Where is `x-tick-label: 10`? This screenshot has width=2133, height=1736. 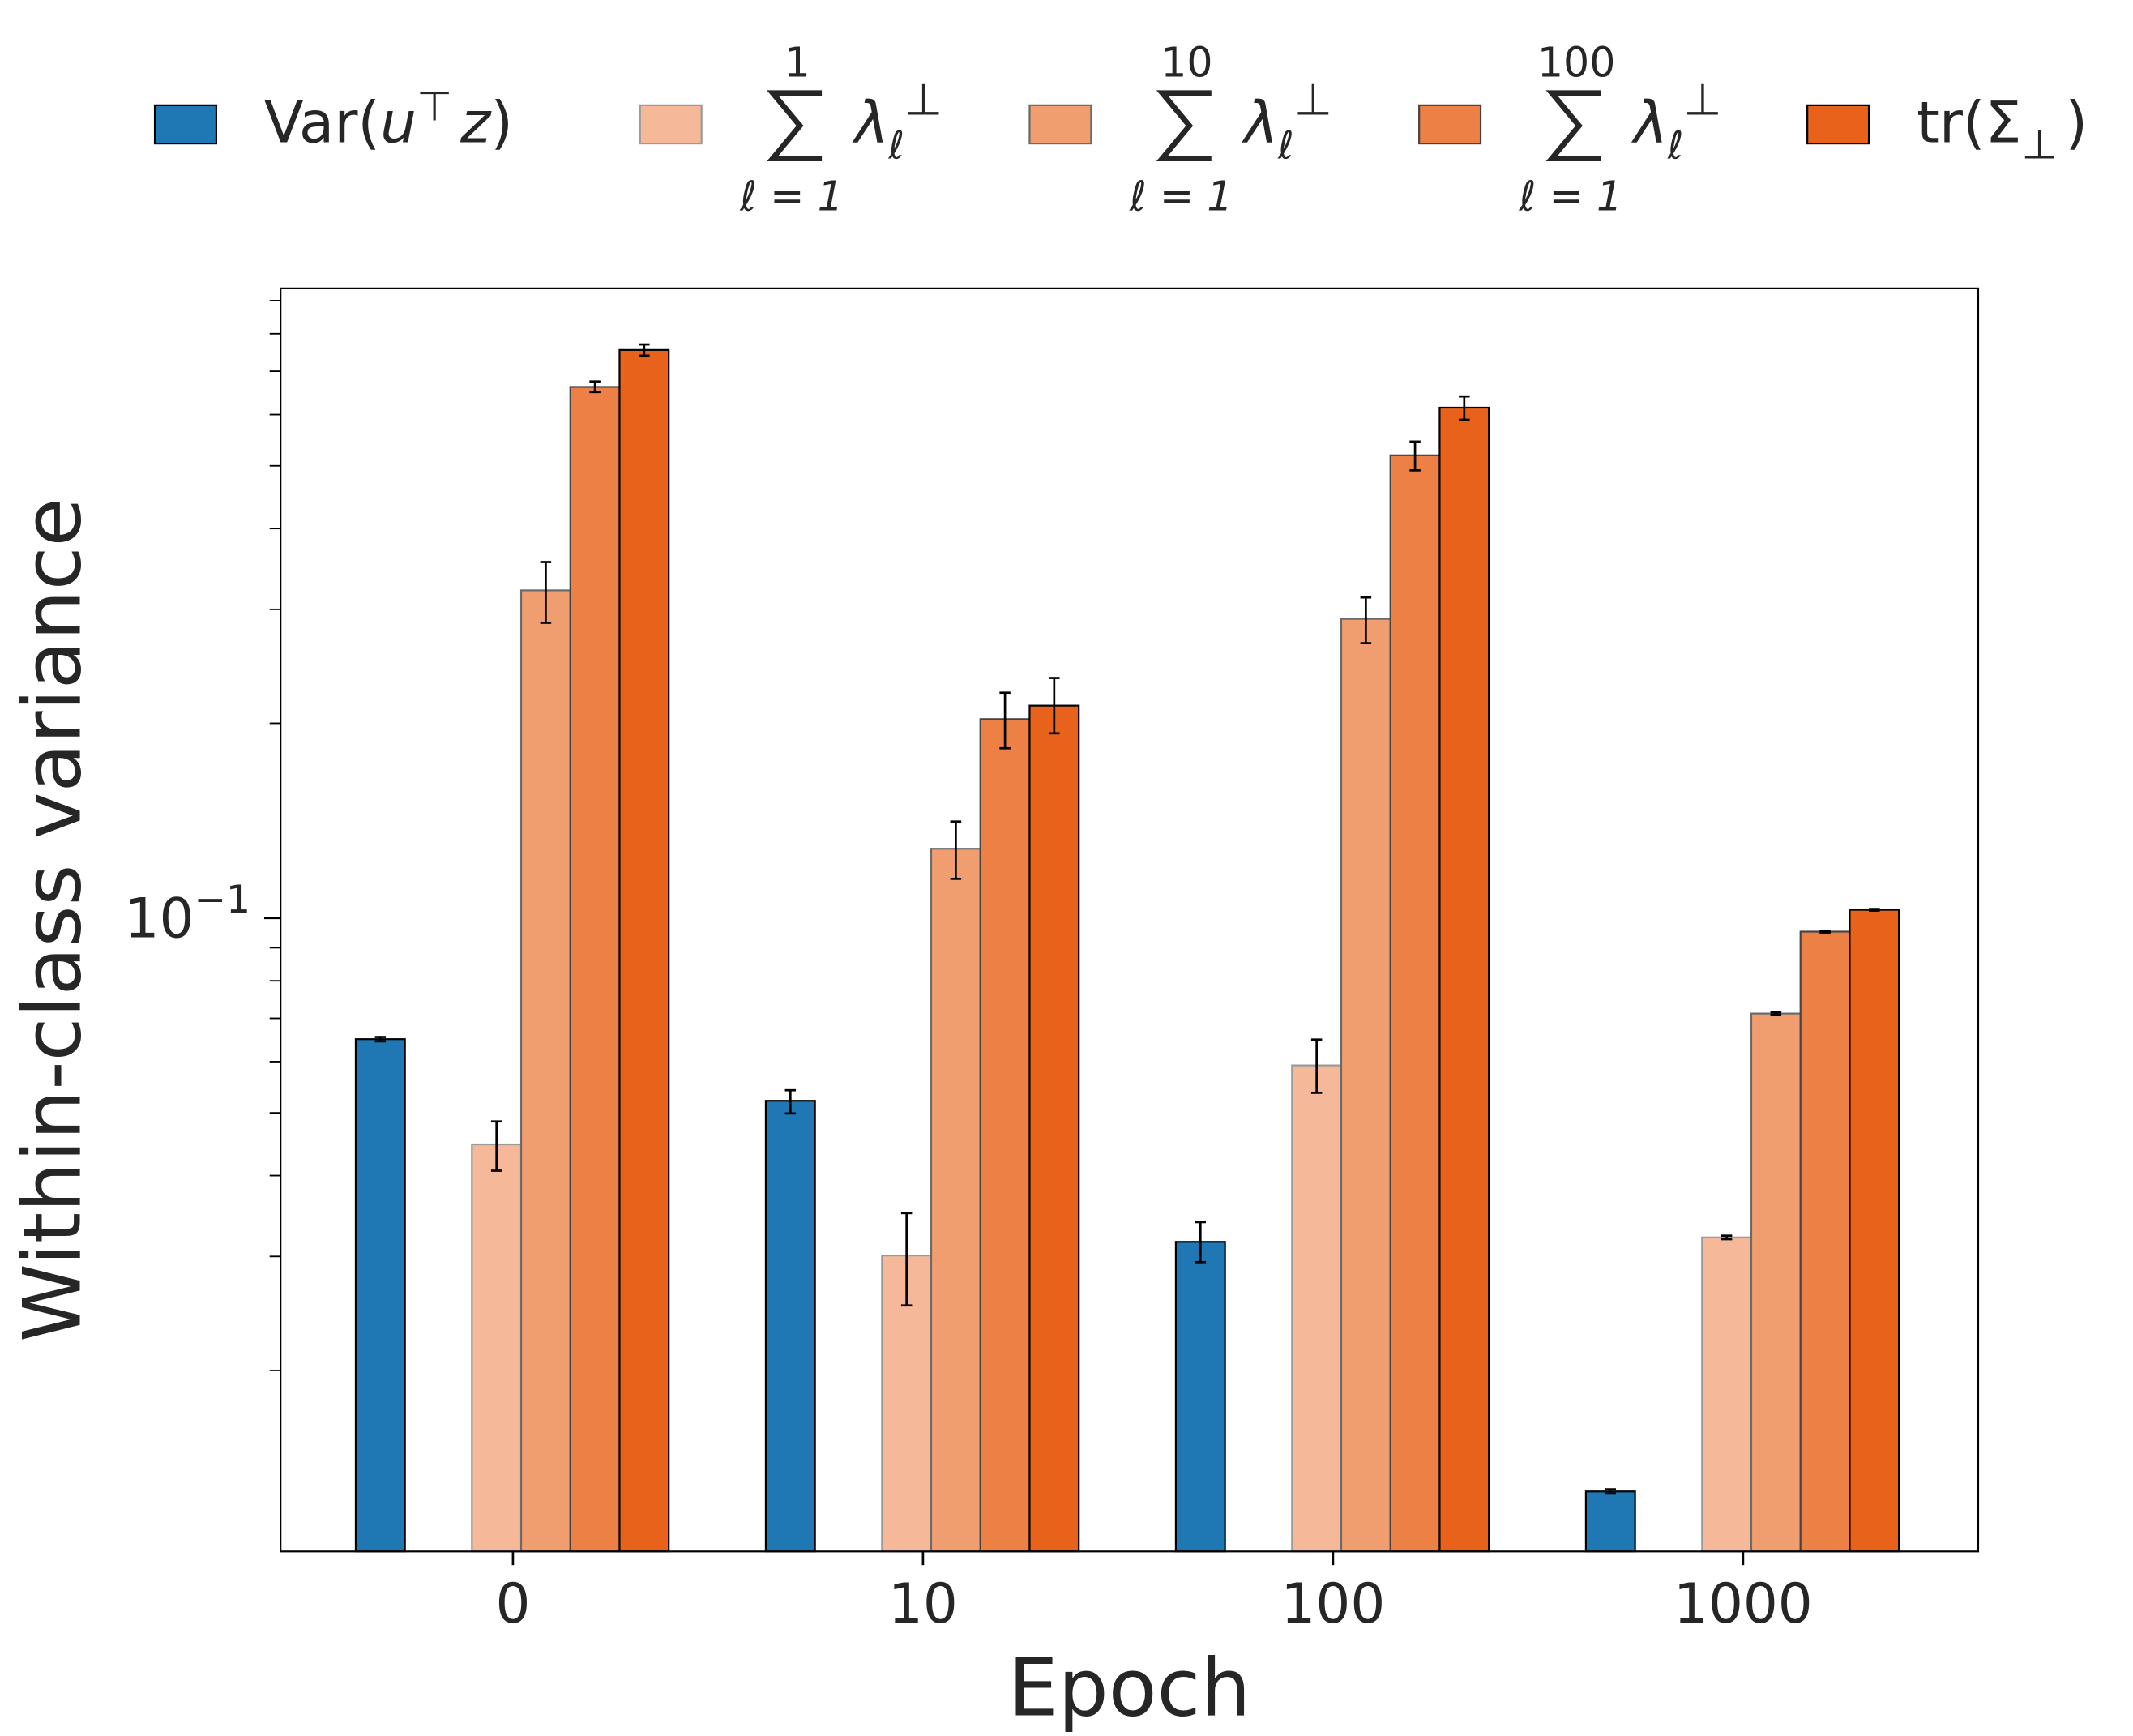 x-tick-label: 10 is located at coordinates (923, 1603).